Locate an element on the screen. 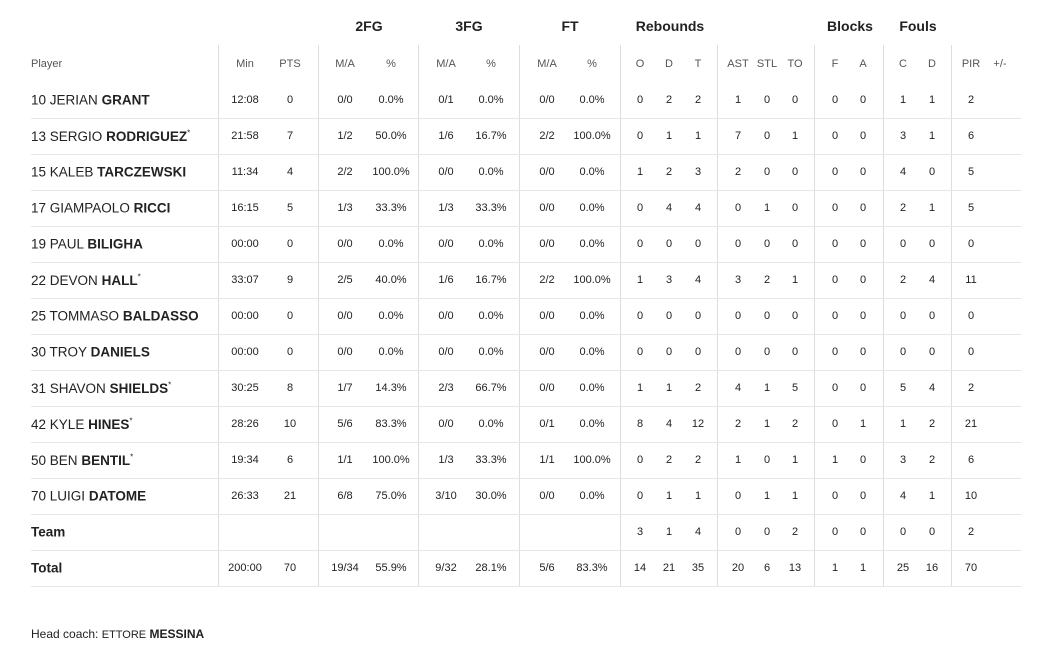 Image resolution: width=1046 pixels, height=664 pixels. stat-cell: 3 is located at coordinates (640, 532).